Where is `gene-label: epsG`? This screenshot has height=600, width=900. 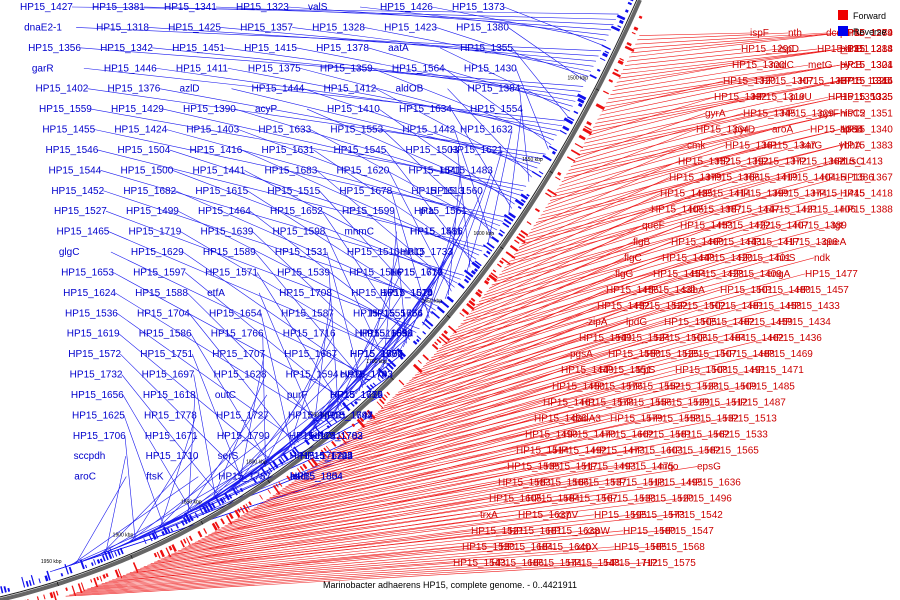
gene-label: epsG is located at coordinates (709, 467).